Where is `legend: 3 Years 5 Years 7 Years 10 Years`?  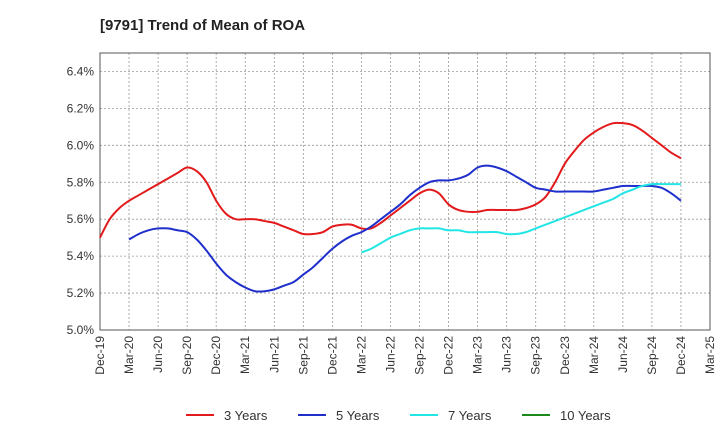
legend: 3 Years 5 Years 7 Years 10 Years is located at coordinates (398, 415).